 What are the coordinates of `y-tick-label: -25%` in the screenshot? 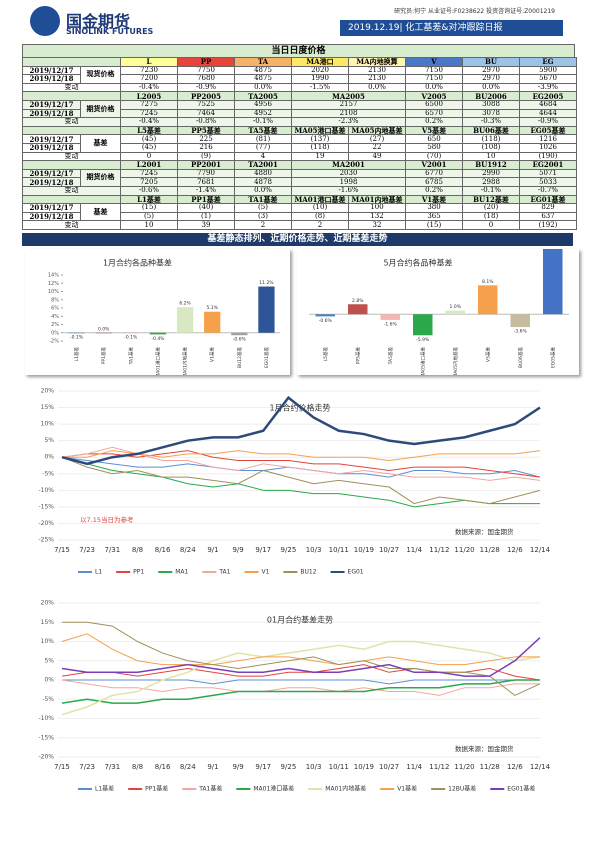 It's located at (46, 540).